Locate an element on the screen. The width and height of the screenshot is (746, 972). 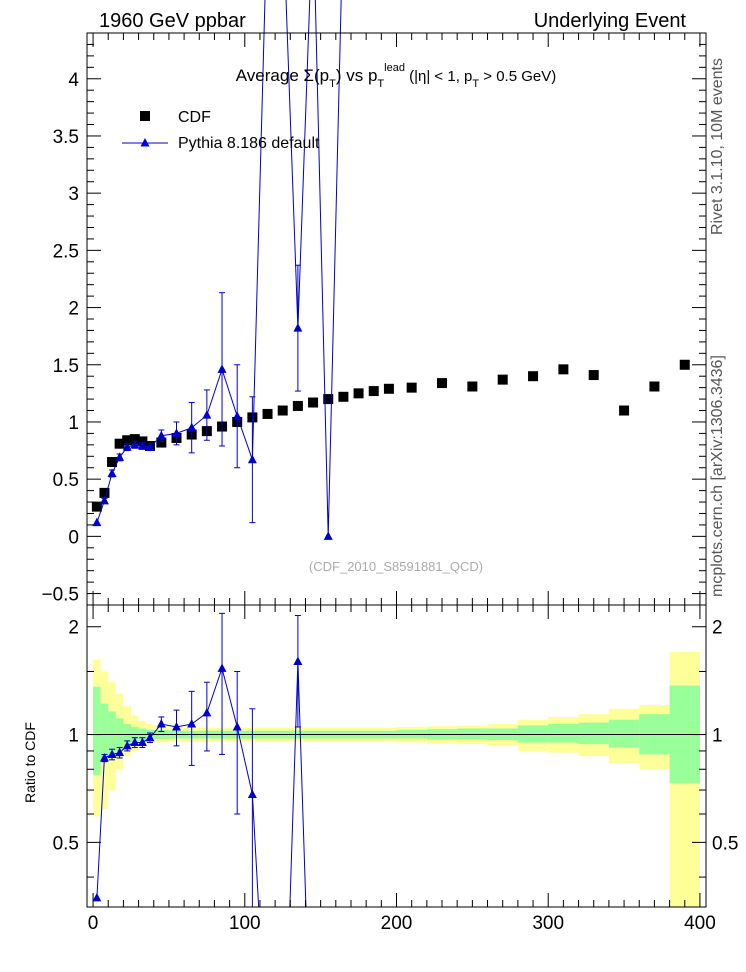
main-y-tick-label: 2 is located at coordinates (73, 309).